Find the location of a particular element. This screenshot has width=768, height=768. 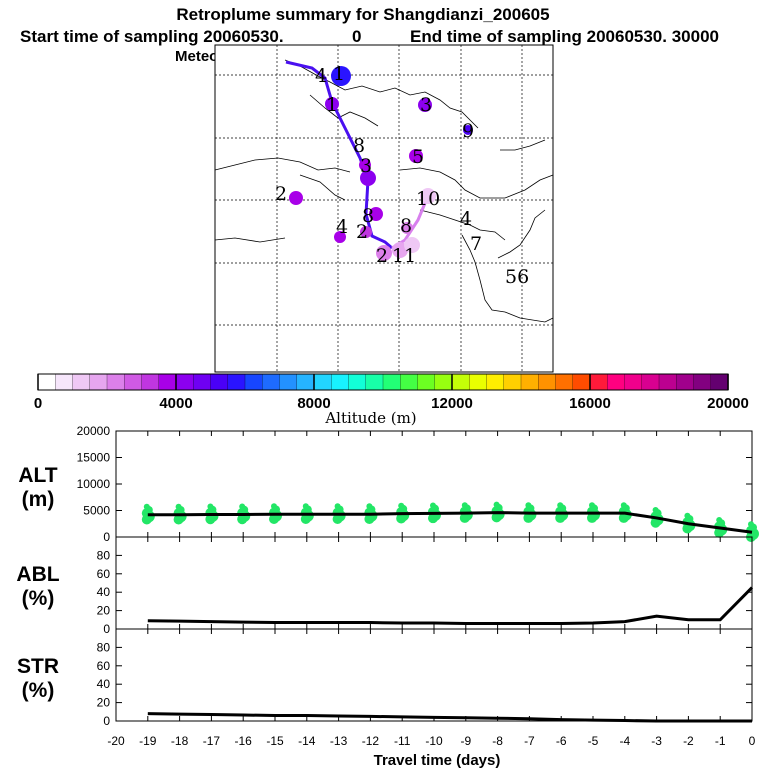

x-tick-label: -10 is located at coordinates (434, 741).